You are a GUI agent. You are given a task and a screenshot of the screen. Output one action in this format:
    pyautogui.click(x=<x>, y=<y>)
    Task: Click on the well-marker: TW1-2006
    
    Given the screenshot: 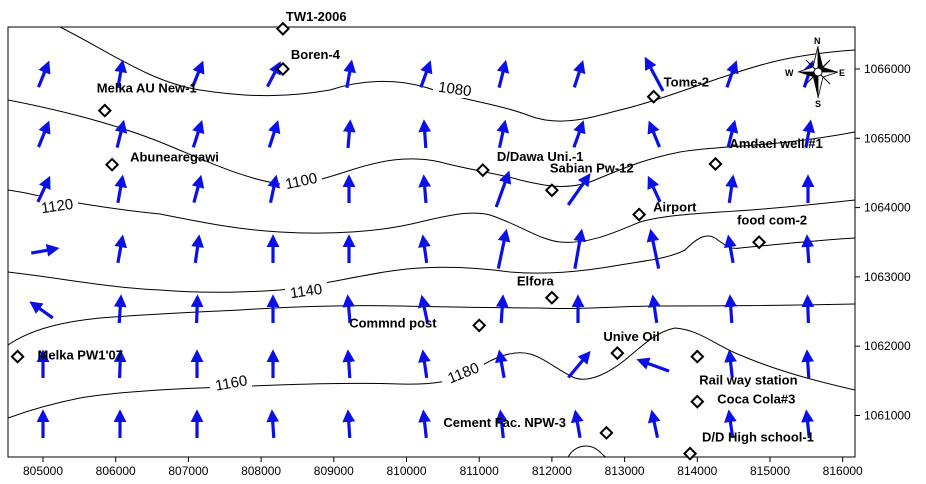 What is the action you would take?
    pyautogui.click(x=311, y=22)
    